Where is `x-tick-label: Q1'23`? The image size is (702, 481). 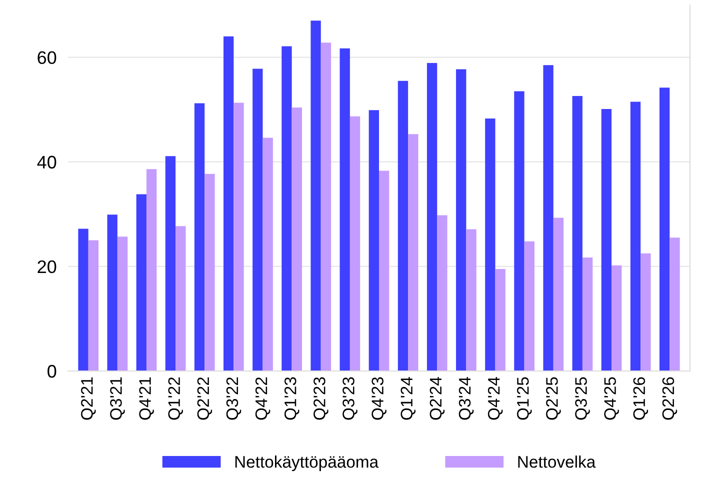 x-tick-label: Q1'23 is located at coordinates (292, 398).